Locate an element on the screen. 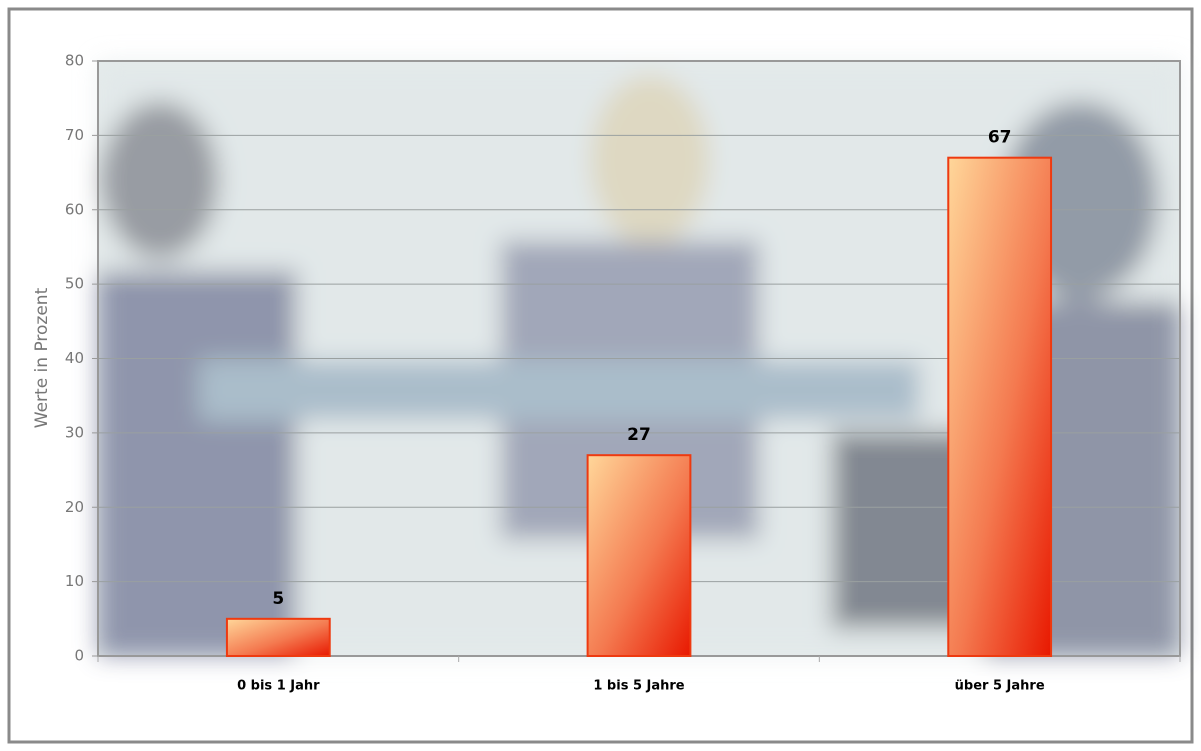 Image resolution: width=1201 pixels, height=751 pixels. value-label: 5 is located at coordinates (278, 599).